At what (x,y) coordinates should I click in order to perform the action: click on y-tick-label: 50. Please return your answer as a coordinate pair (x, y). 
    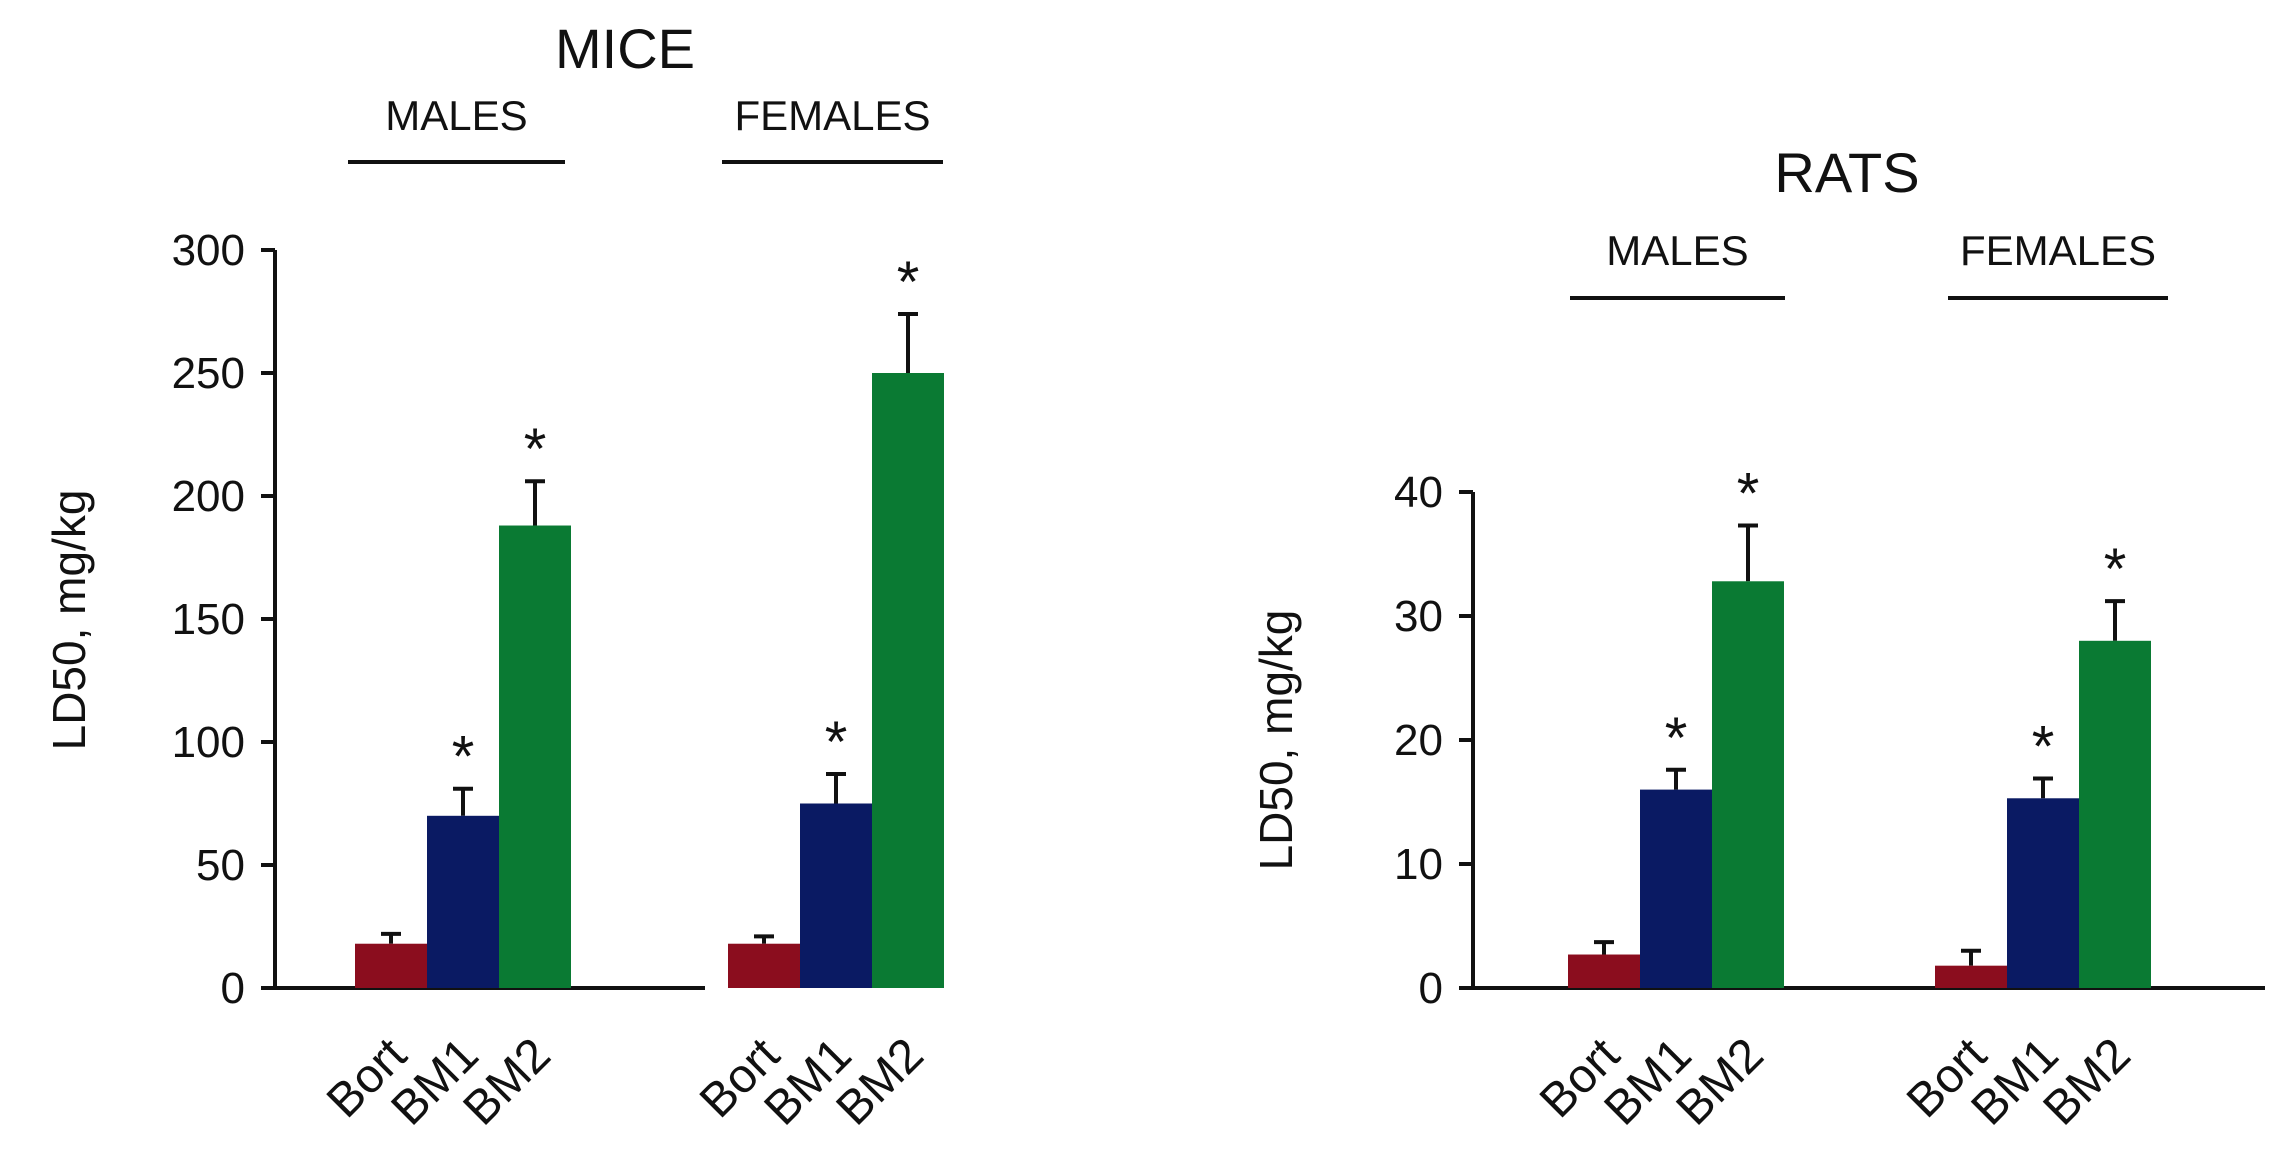
    Looking at the image, I should click on (220, 865).